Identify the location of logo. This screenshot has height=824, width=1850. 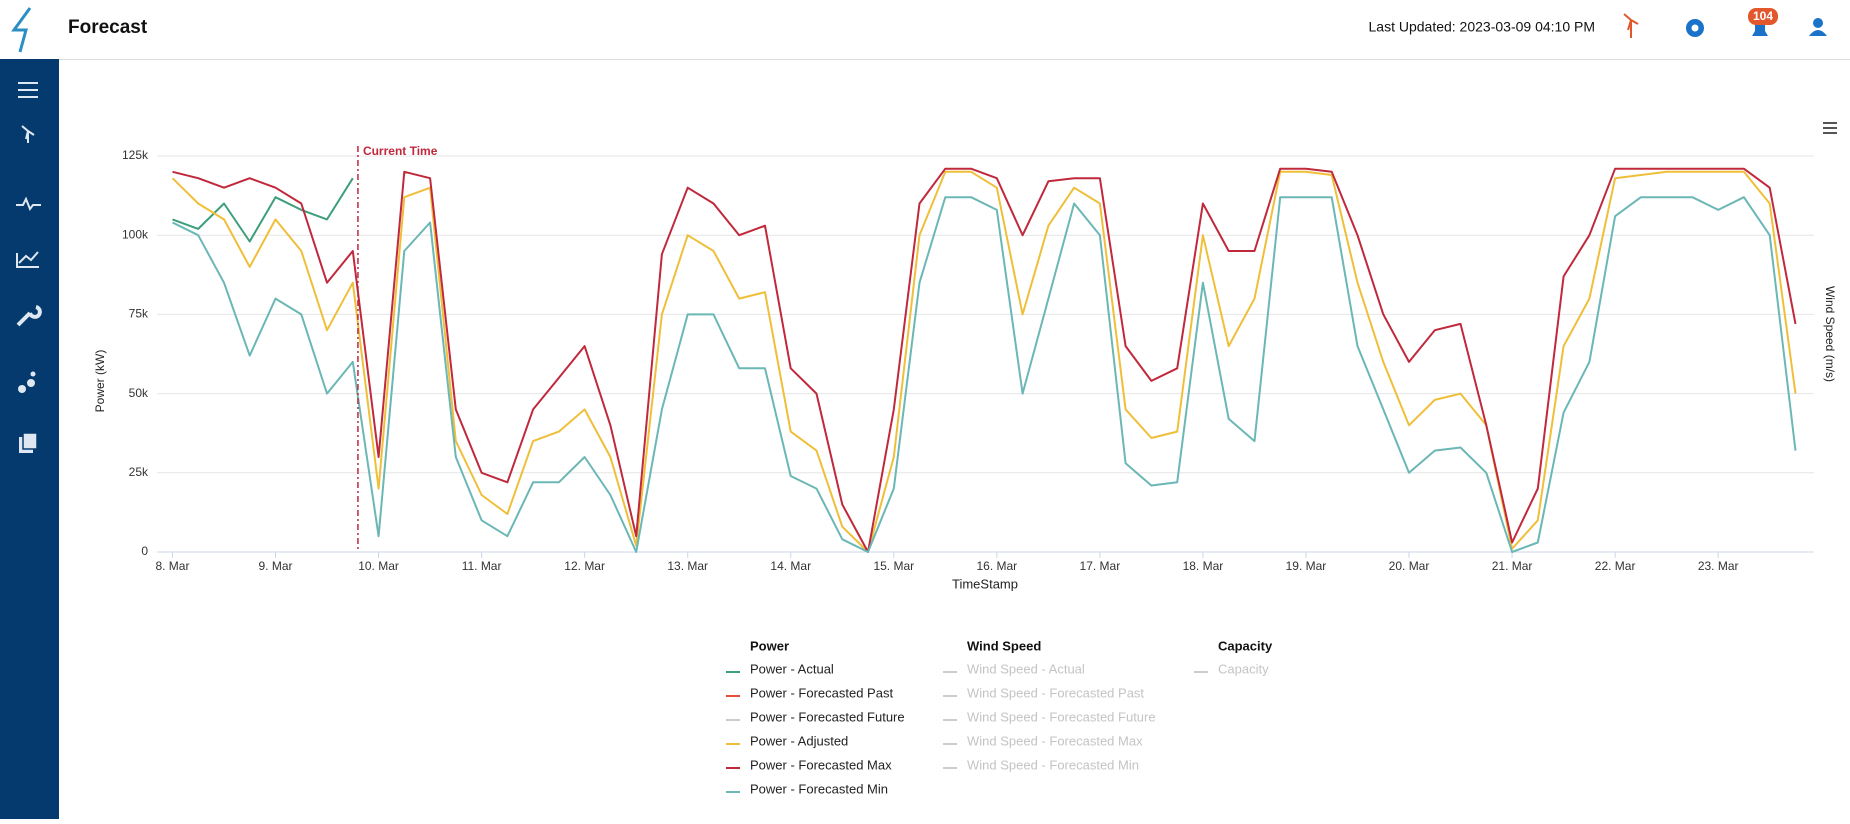
(21, 30).